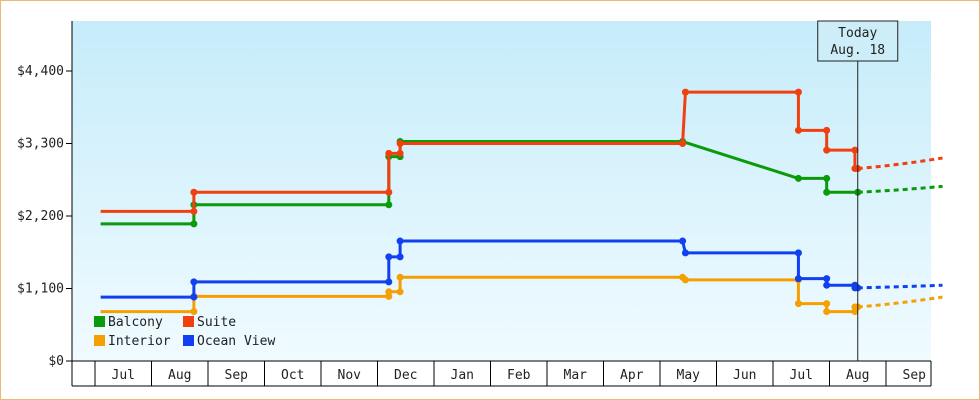  I want to click on y-tick-label: $1,100, so click(40, 289).